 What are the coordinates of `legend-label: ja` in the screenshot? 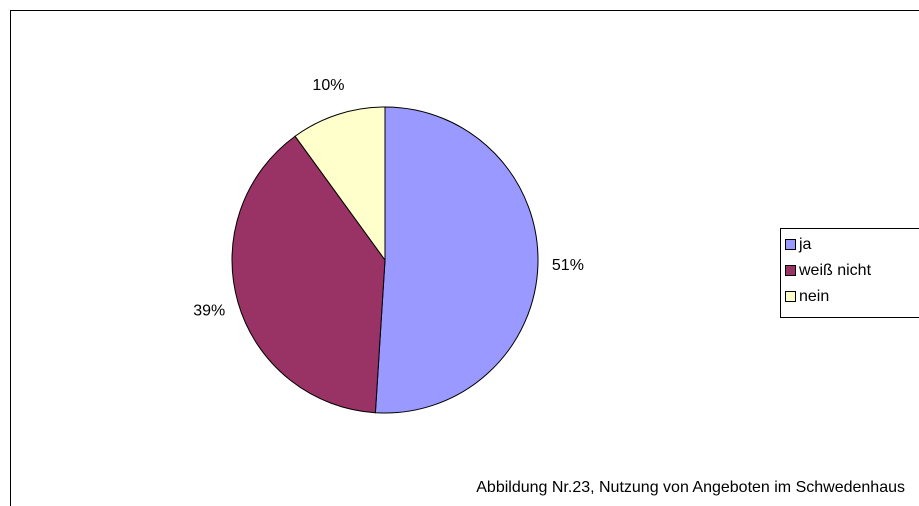 It's located at (805, 244).